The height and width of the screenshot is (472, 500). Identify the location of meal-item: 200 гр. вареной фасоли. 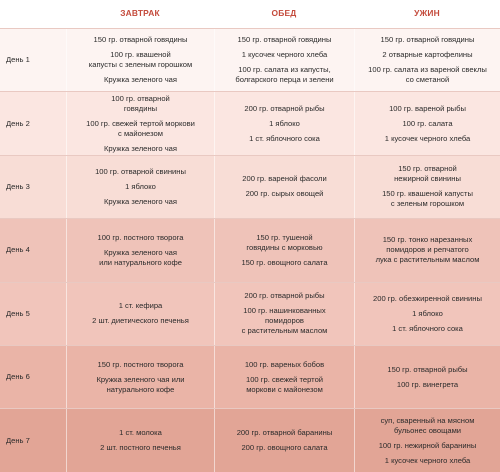
(284, 179).